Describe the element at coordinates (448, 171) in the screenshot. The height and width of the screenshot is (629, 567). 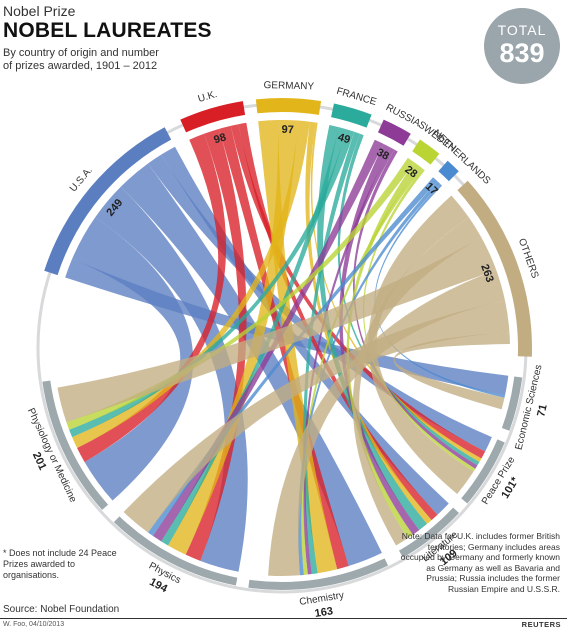
I see `arc-netherlands` at that location.